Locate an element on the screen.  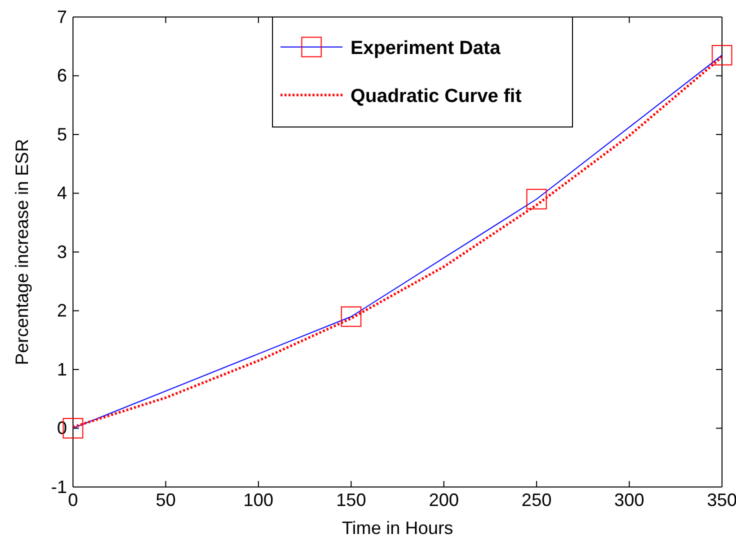
y-tick-label: -1 is located at coordinates (58, 486).